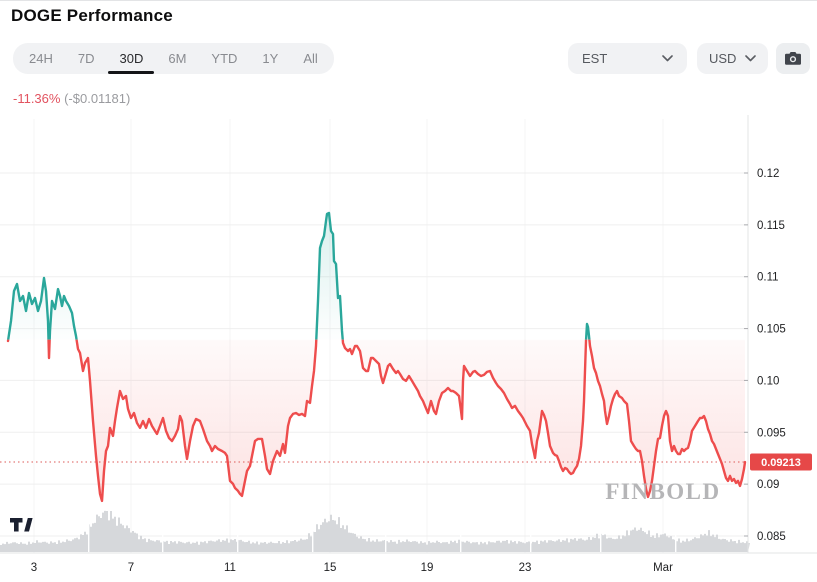 The image size is (817, 582). What do you see at coordinates (270, 58) in the screenshot?
I see `range-tab-1y: 1Y` at bounding box center [270, 58].